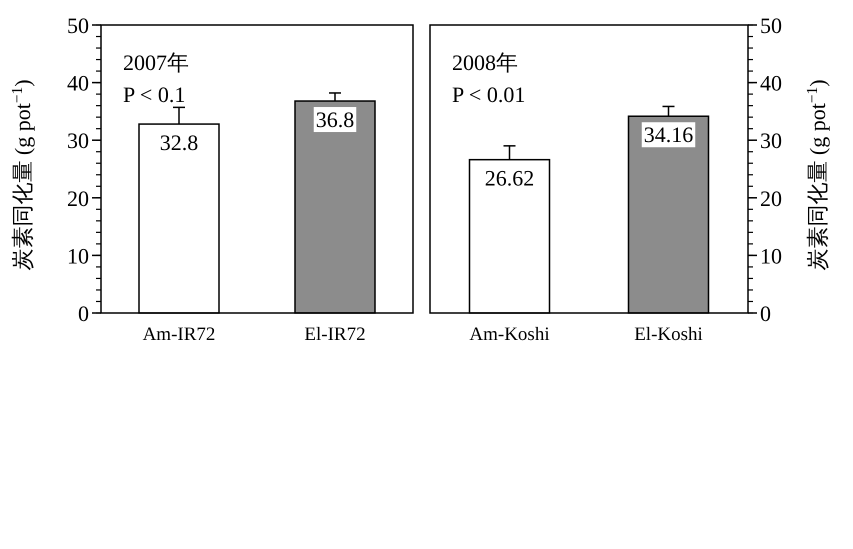 The width and height of the screenshot is (853, 549). I want to click on data-label: 26.62, so click(509, 178).